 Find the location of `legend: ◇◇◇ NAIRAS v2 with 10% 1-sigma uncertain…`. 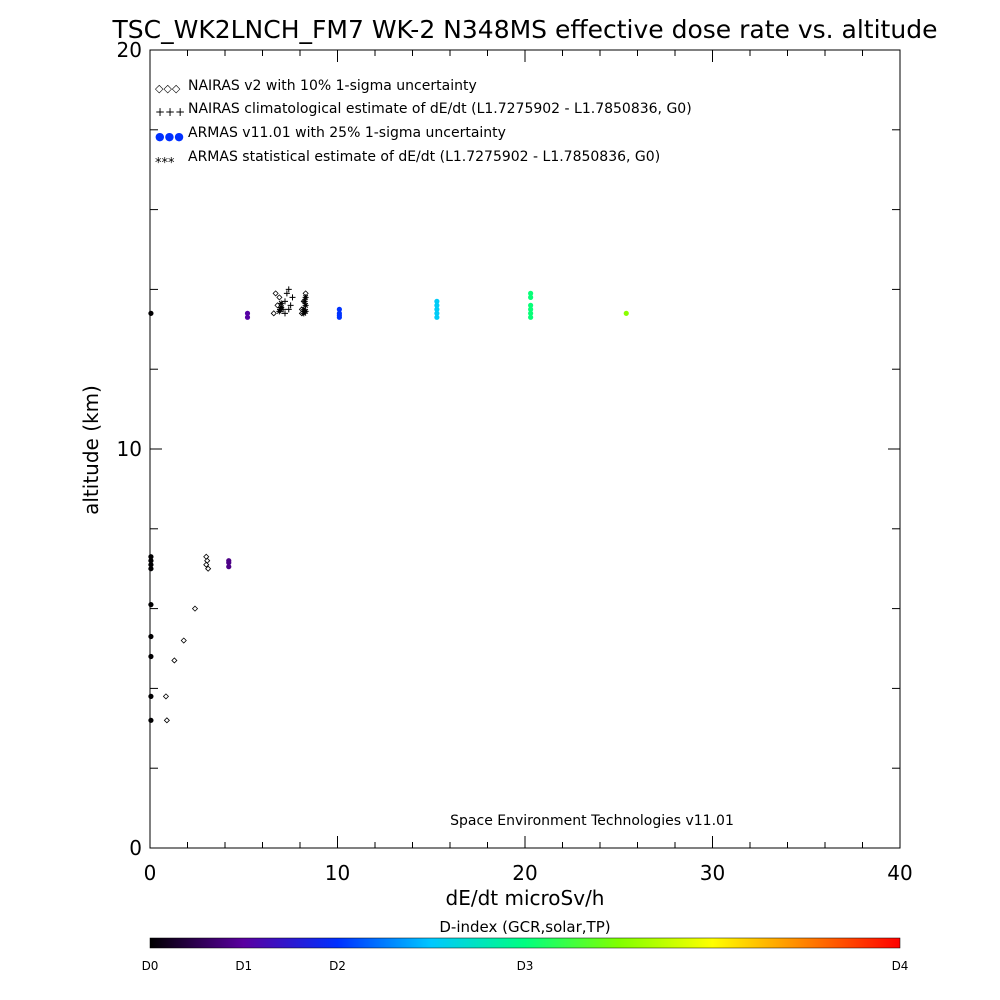

legend: ◇◇◇ NAIRAS v2 with 10% 1-sigma uncertain… is located at coordinates (423, 124).